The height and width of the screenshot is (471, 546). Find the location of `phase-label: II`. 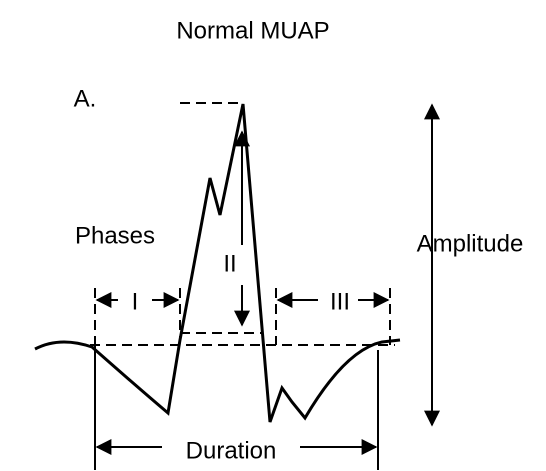

phase-label: II is located at coordinates (229, 263).